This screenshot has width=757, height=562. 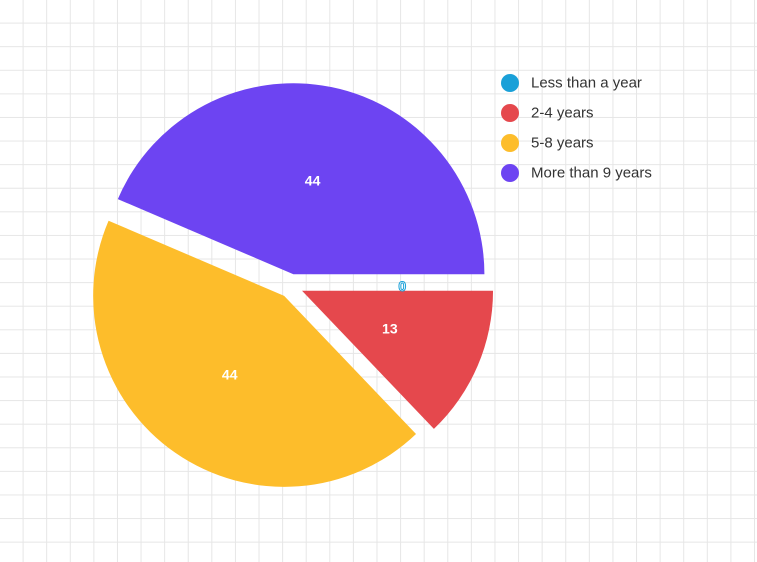 What do you see at coordinates (510, 83) in the screenshot?
I see `legend-marker-less-than-a-year` at bounding box center [510, 83].